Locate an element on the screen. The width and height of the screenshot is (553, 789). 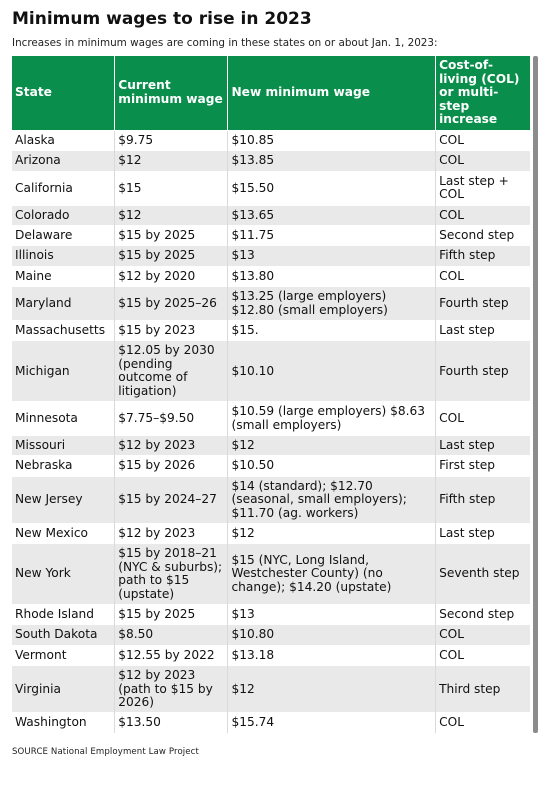
cell-current-wage: $13.50 is located at coordinates (171, 722).